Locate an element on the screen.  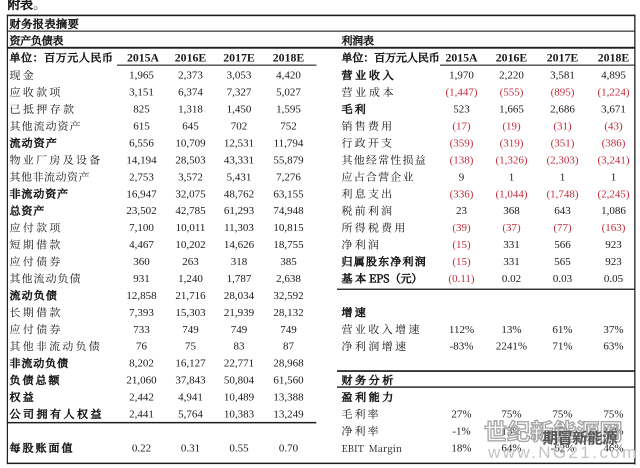
svg-text: (1,044) is located at coordinates (511, 194).